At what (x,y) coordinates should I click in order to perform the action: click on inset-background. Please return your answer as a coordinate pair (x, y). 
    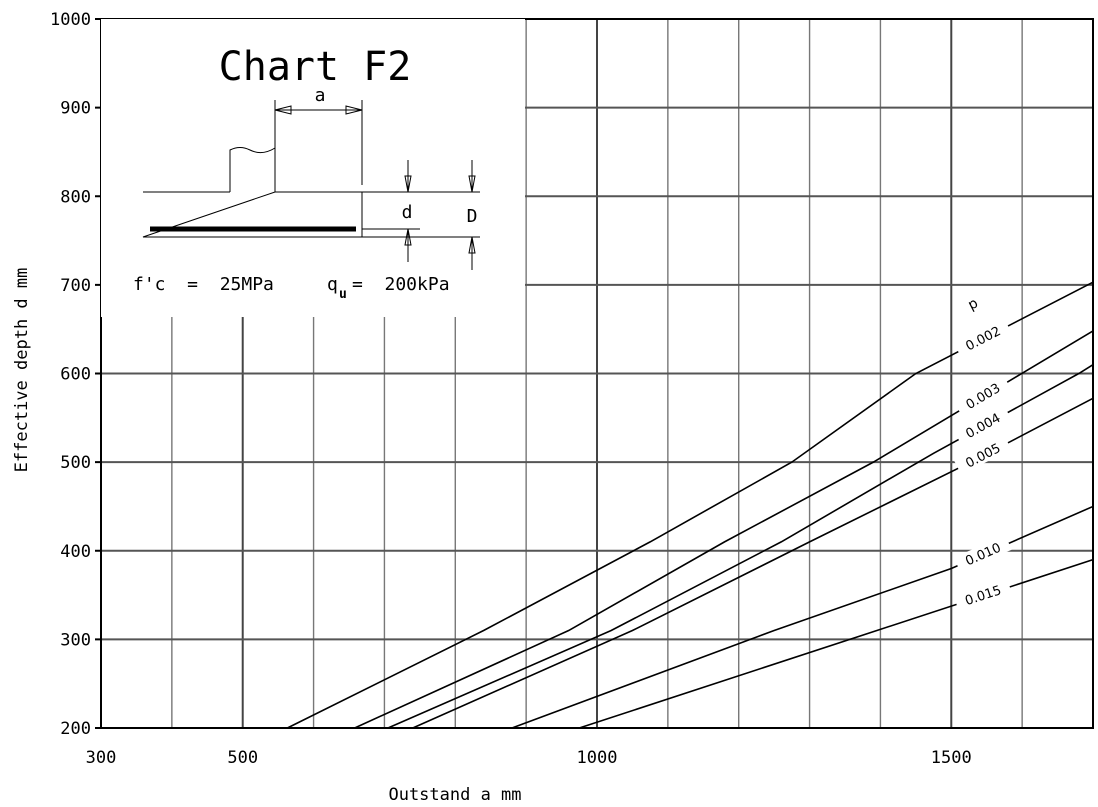
    Looking at the image, I should click on (313, 168).